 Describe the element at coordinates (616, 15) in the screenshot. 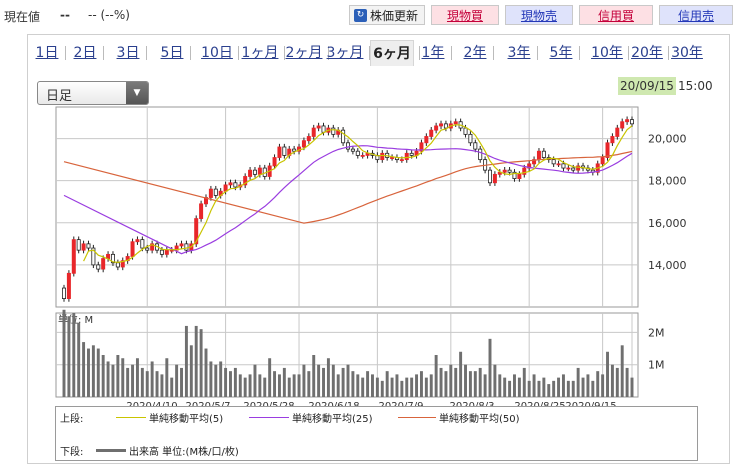

I see `margin-buy-button: 信用買` at that location.